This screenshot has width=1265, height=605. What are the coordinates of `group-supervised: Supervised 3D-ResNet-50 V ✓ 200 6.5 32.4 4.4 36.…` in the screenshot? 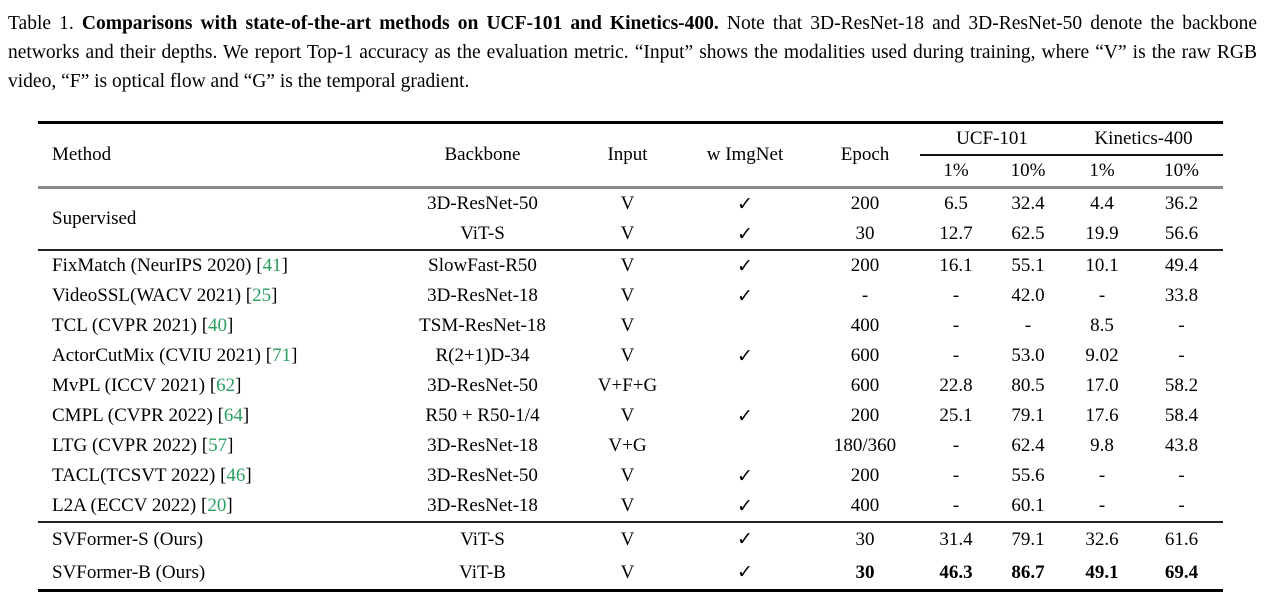 It's located at (631, 219).